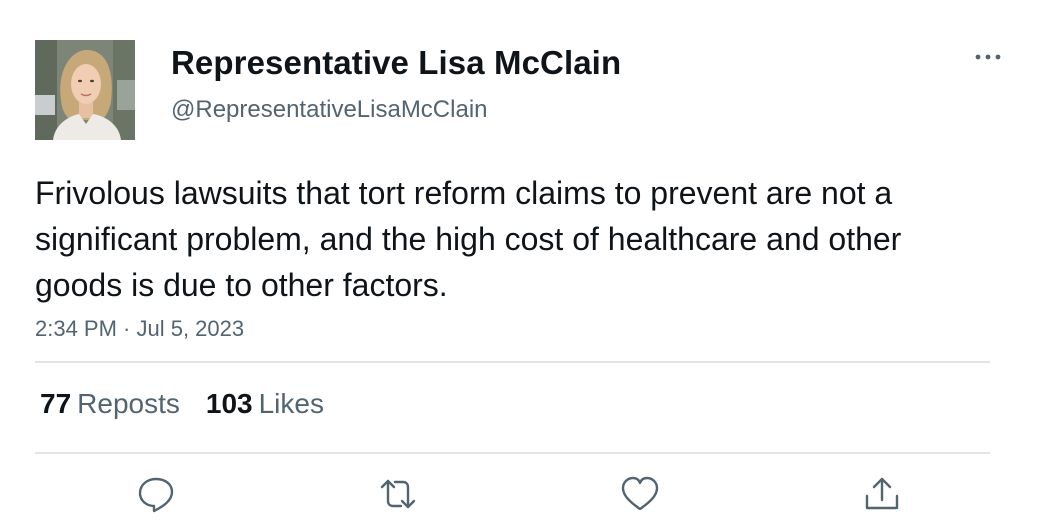  I want to click on reply-icon, so click(156, 495).